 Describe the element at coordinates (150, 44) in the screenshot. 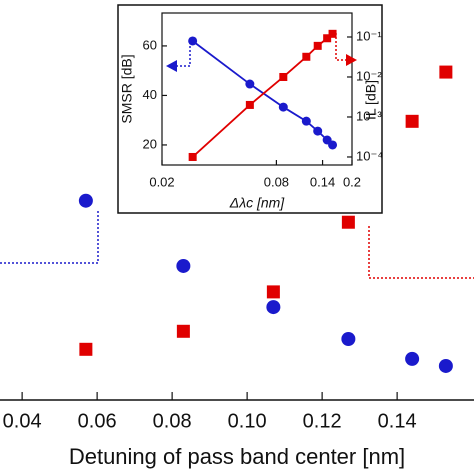

I see `y-tick-label: 60` at that location.